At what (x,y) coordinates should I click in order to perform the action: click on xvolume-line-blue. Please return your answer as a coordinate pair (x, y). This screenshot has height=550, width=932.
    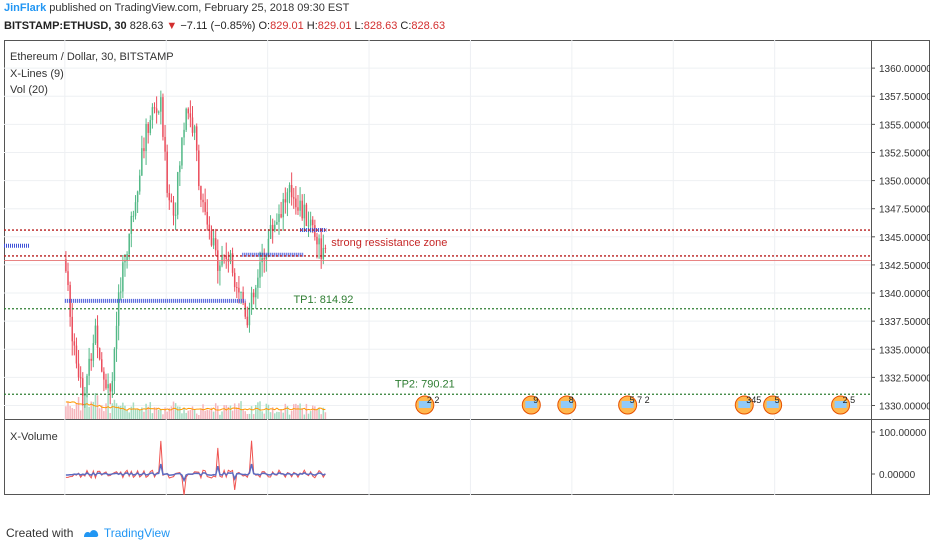
    Looking at the image, I should click on (195, 473).